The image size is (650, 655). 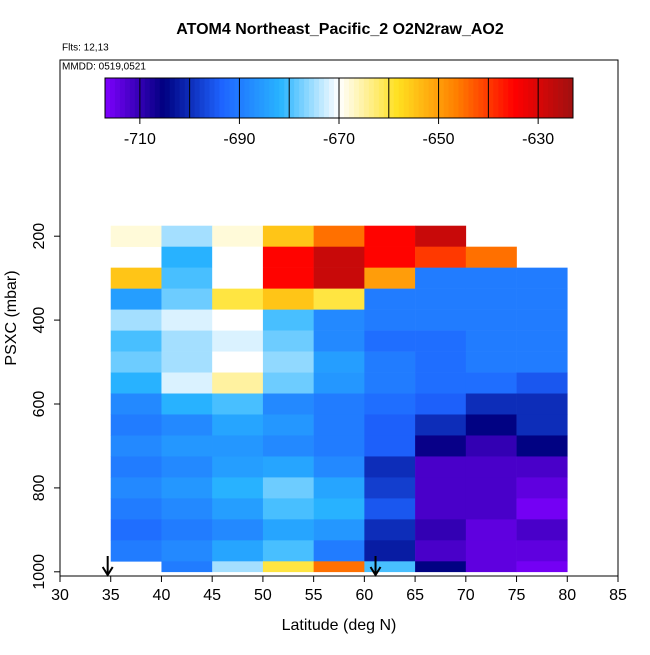 What do you see at coordinates (39, 404) in the screenshot?
I see `y-tick-label: 600` at bounding box center [39, 404].